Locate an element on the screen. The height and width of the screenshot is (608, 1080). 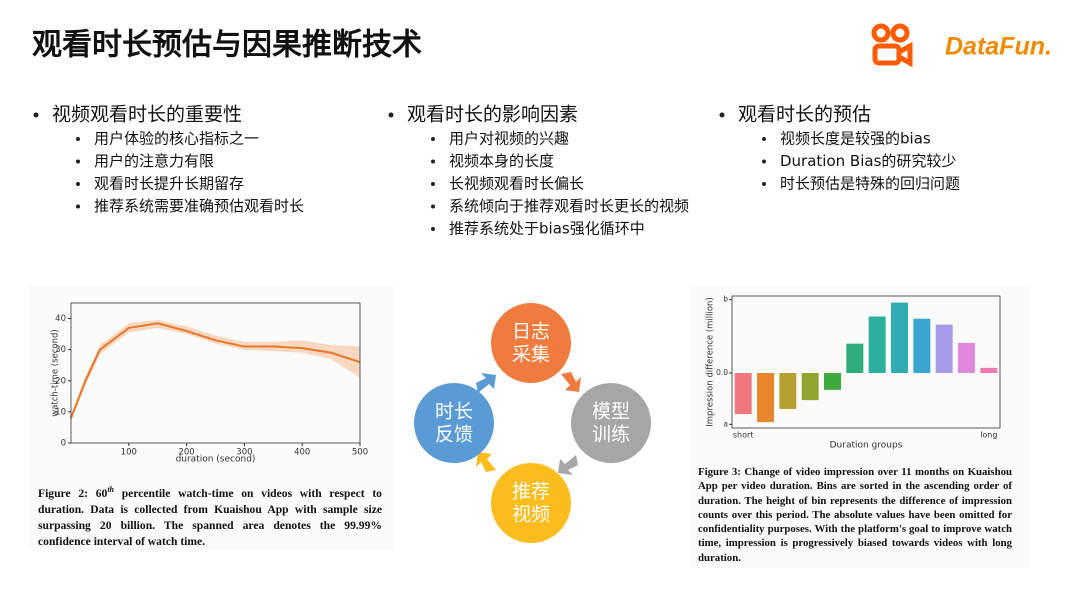
y-tick-label: 0.0 is located at coordinates (722, 372).